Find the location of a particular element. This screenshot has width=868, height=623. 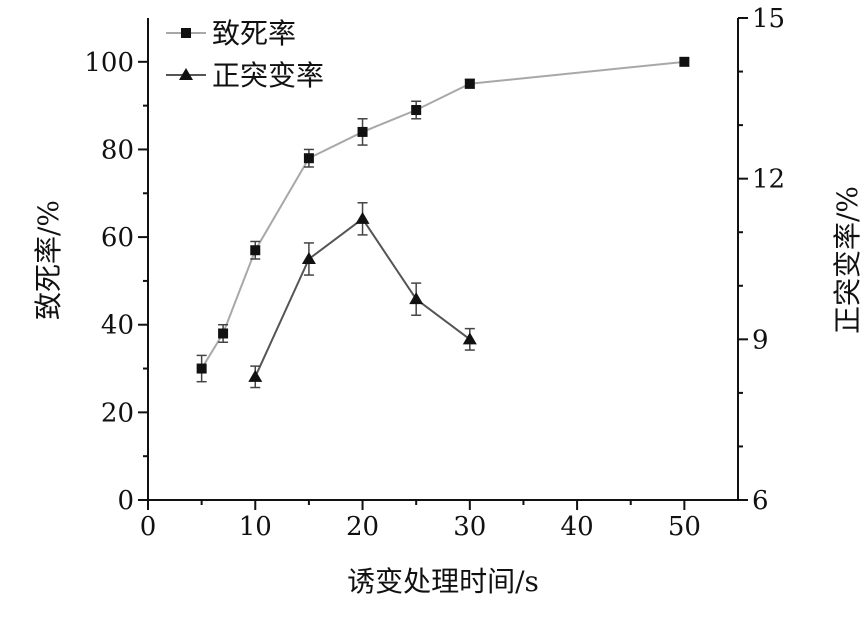

series-line is located at coordinates (362, 297).